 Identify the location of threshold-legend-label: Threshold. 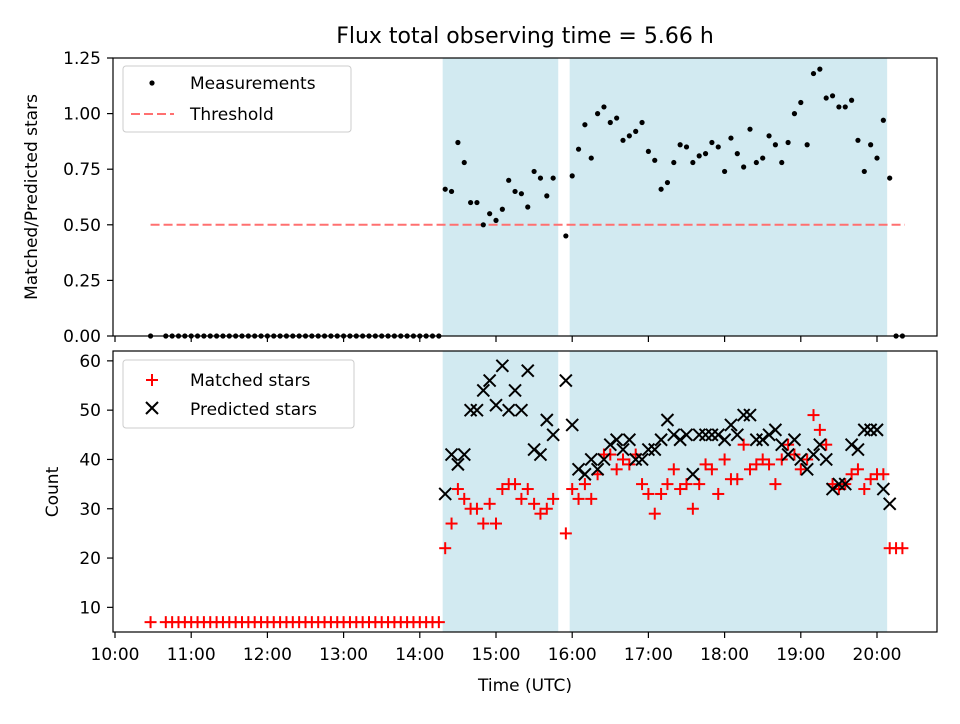
(231, 115).